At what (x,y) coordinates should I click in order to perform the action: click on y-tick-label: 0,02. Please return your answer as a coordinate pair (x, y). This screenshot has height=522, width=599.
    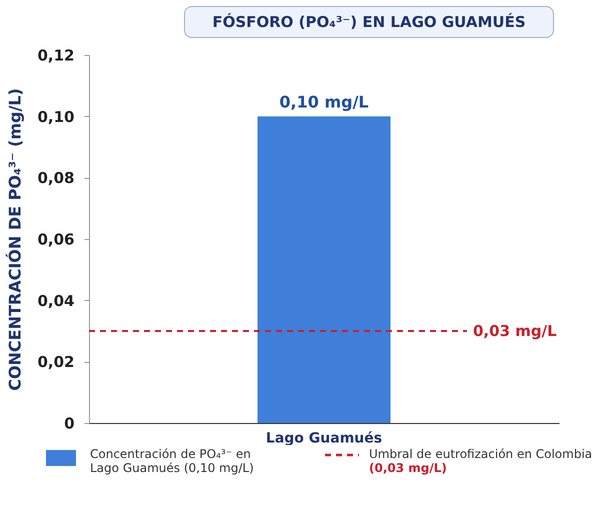
    Looking at the image, I should click on (55, 362).